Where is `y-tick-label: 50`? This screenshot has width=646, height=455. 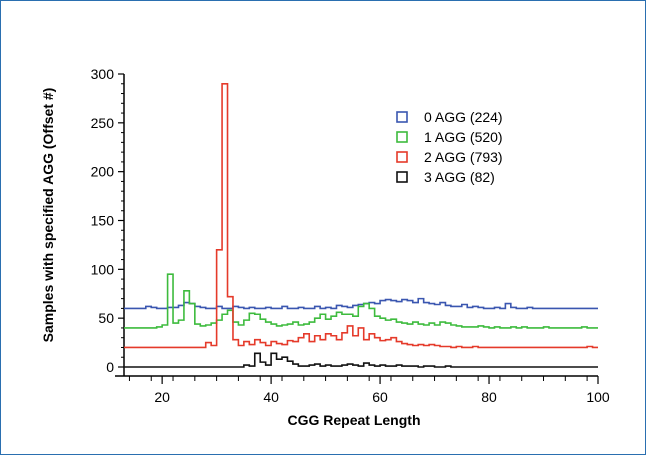
y-tick-label: 50 is located at coordinates (106, 318).